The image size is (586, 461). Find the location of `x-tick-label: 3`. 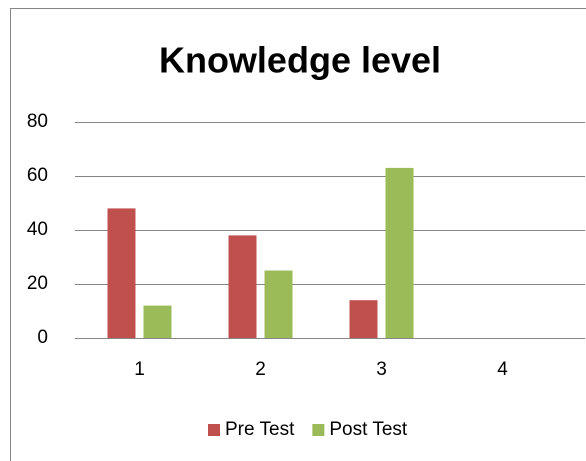

x-tick-label: 3 is located at coordinates (381, 369).